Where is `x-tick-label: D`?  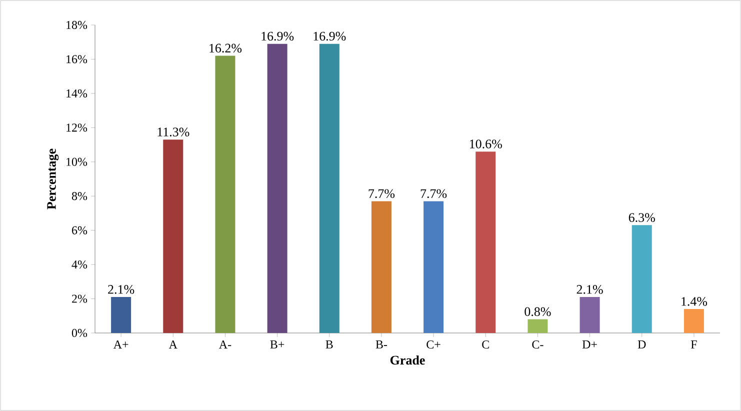 x-tick-label: D is located at coordinates (642, 344).